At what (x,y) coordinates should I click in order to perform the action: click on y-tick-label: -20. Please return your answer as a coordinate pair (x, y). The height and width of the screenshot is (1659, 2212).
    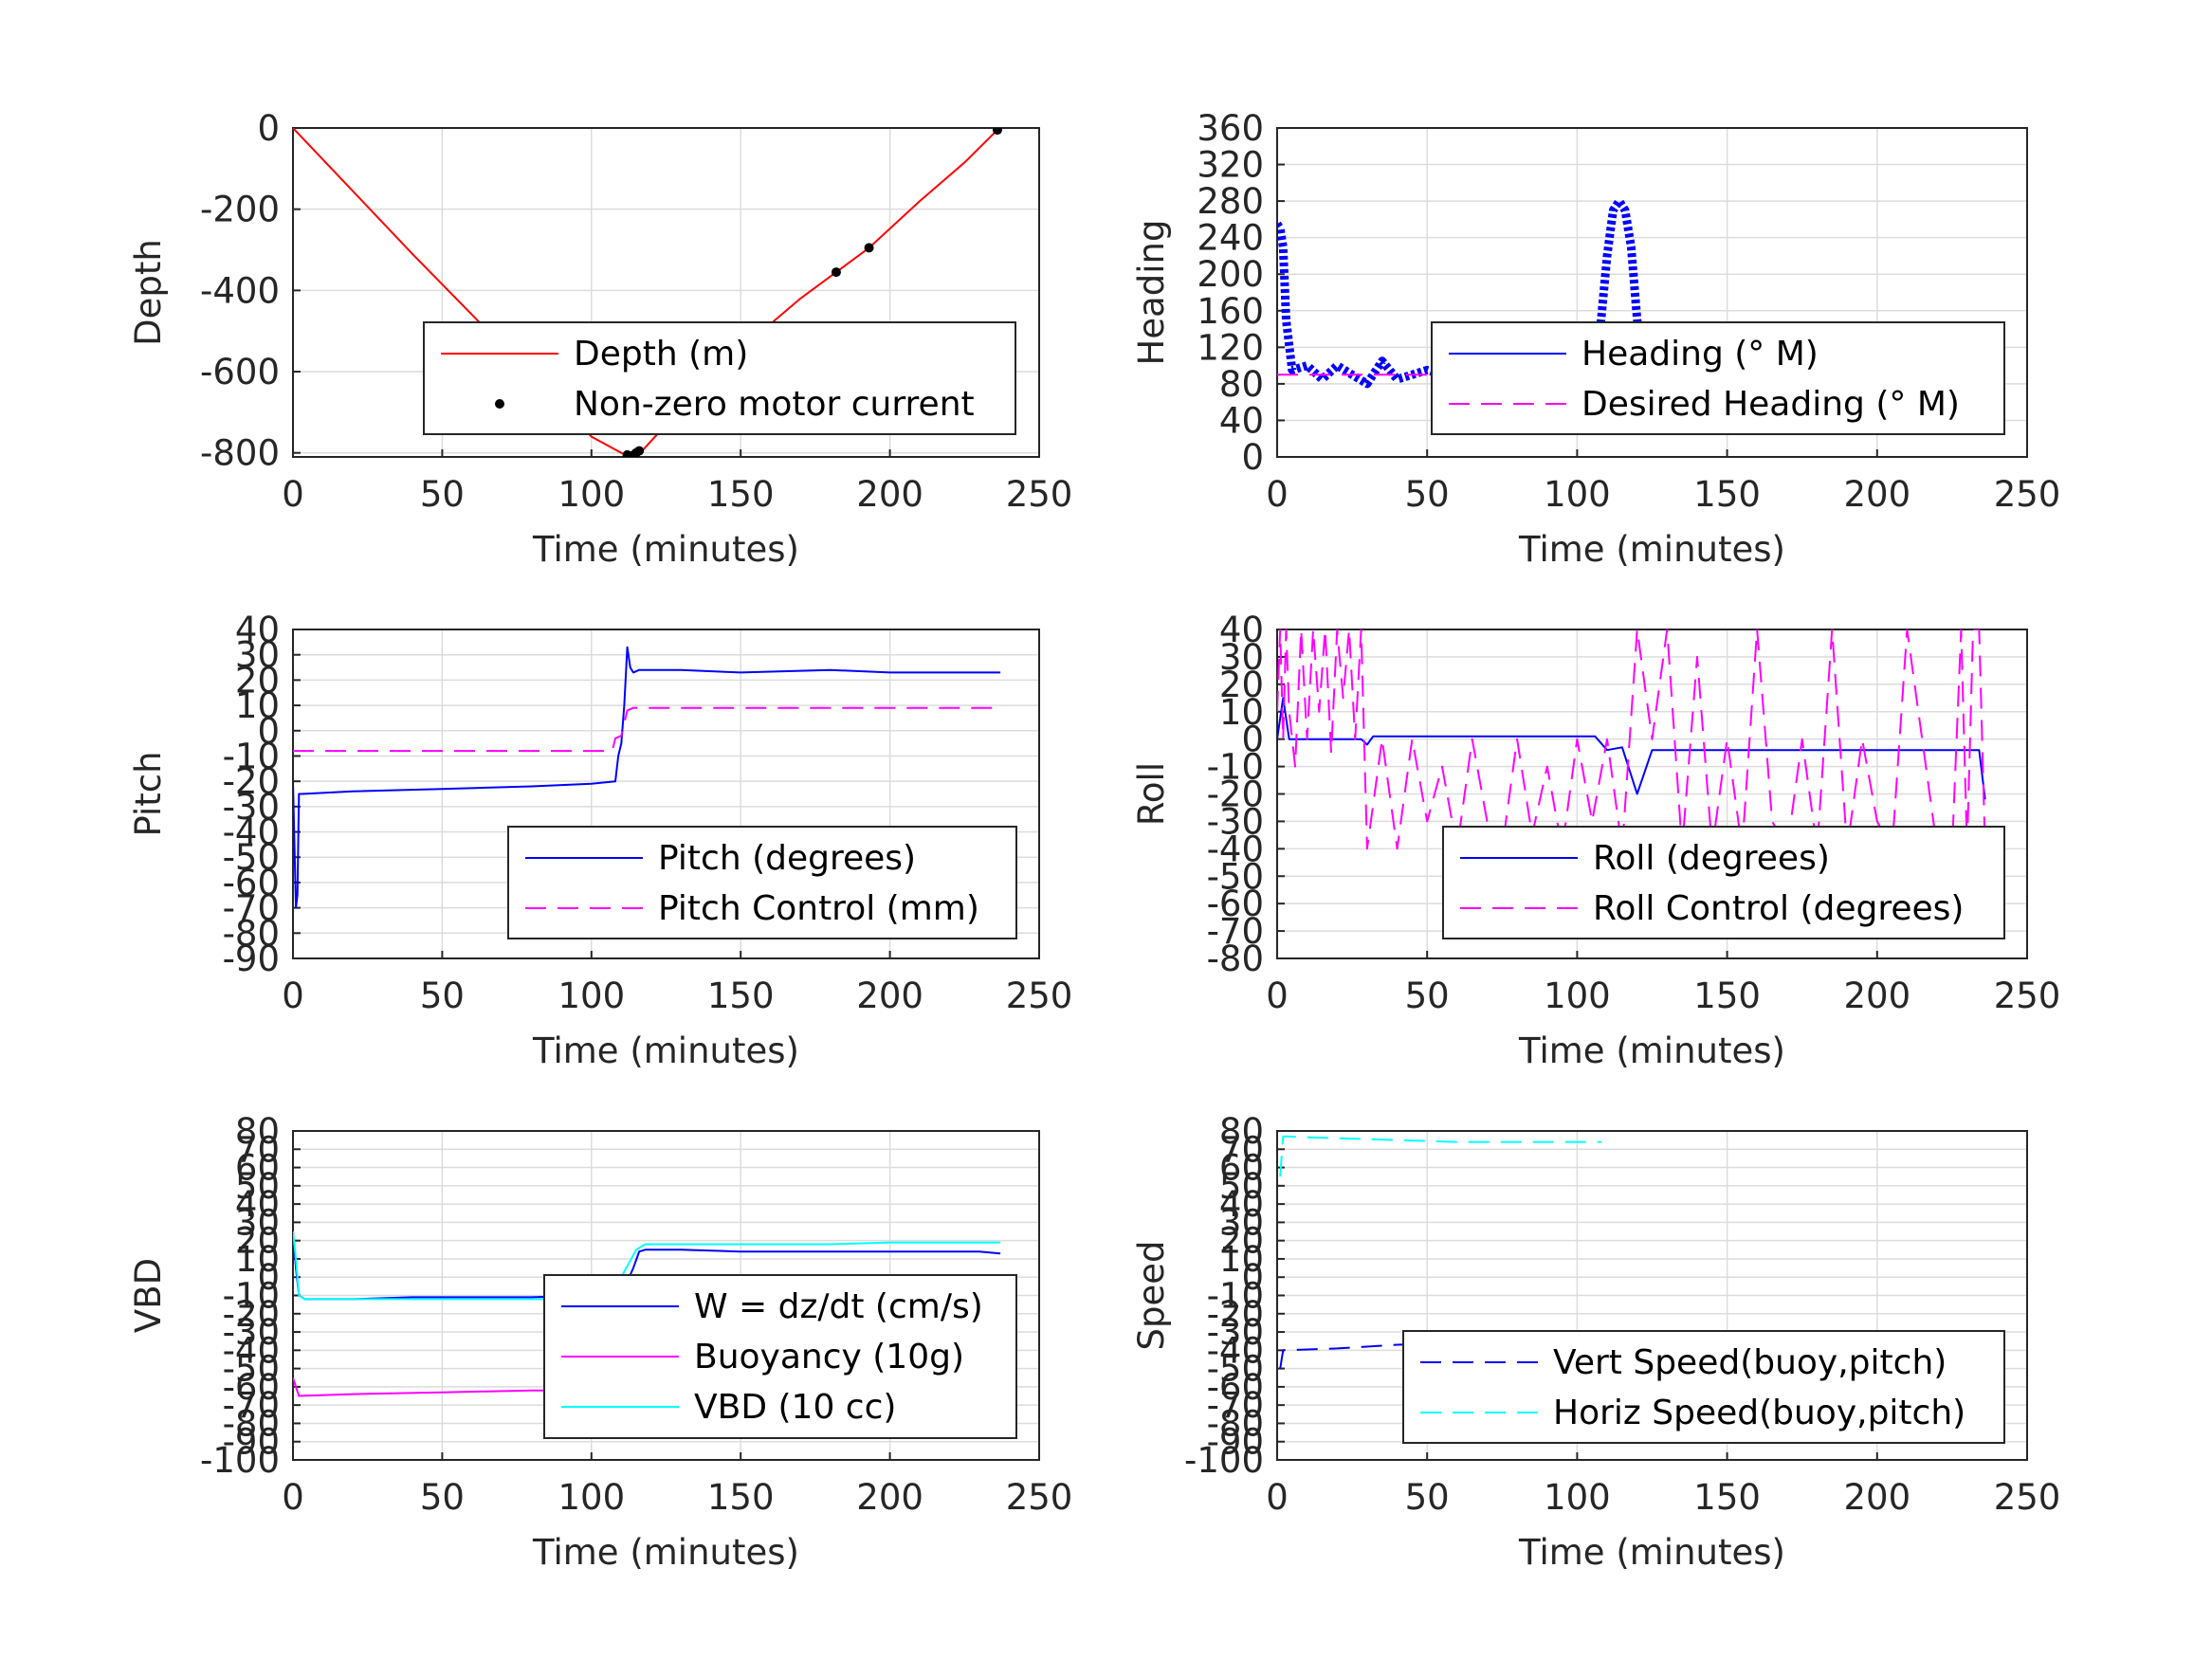
    Looking at the image, I should click on (1235, 1314).